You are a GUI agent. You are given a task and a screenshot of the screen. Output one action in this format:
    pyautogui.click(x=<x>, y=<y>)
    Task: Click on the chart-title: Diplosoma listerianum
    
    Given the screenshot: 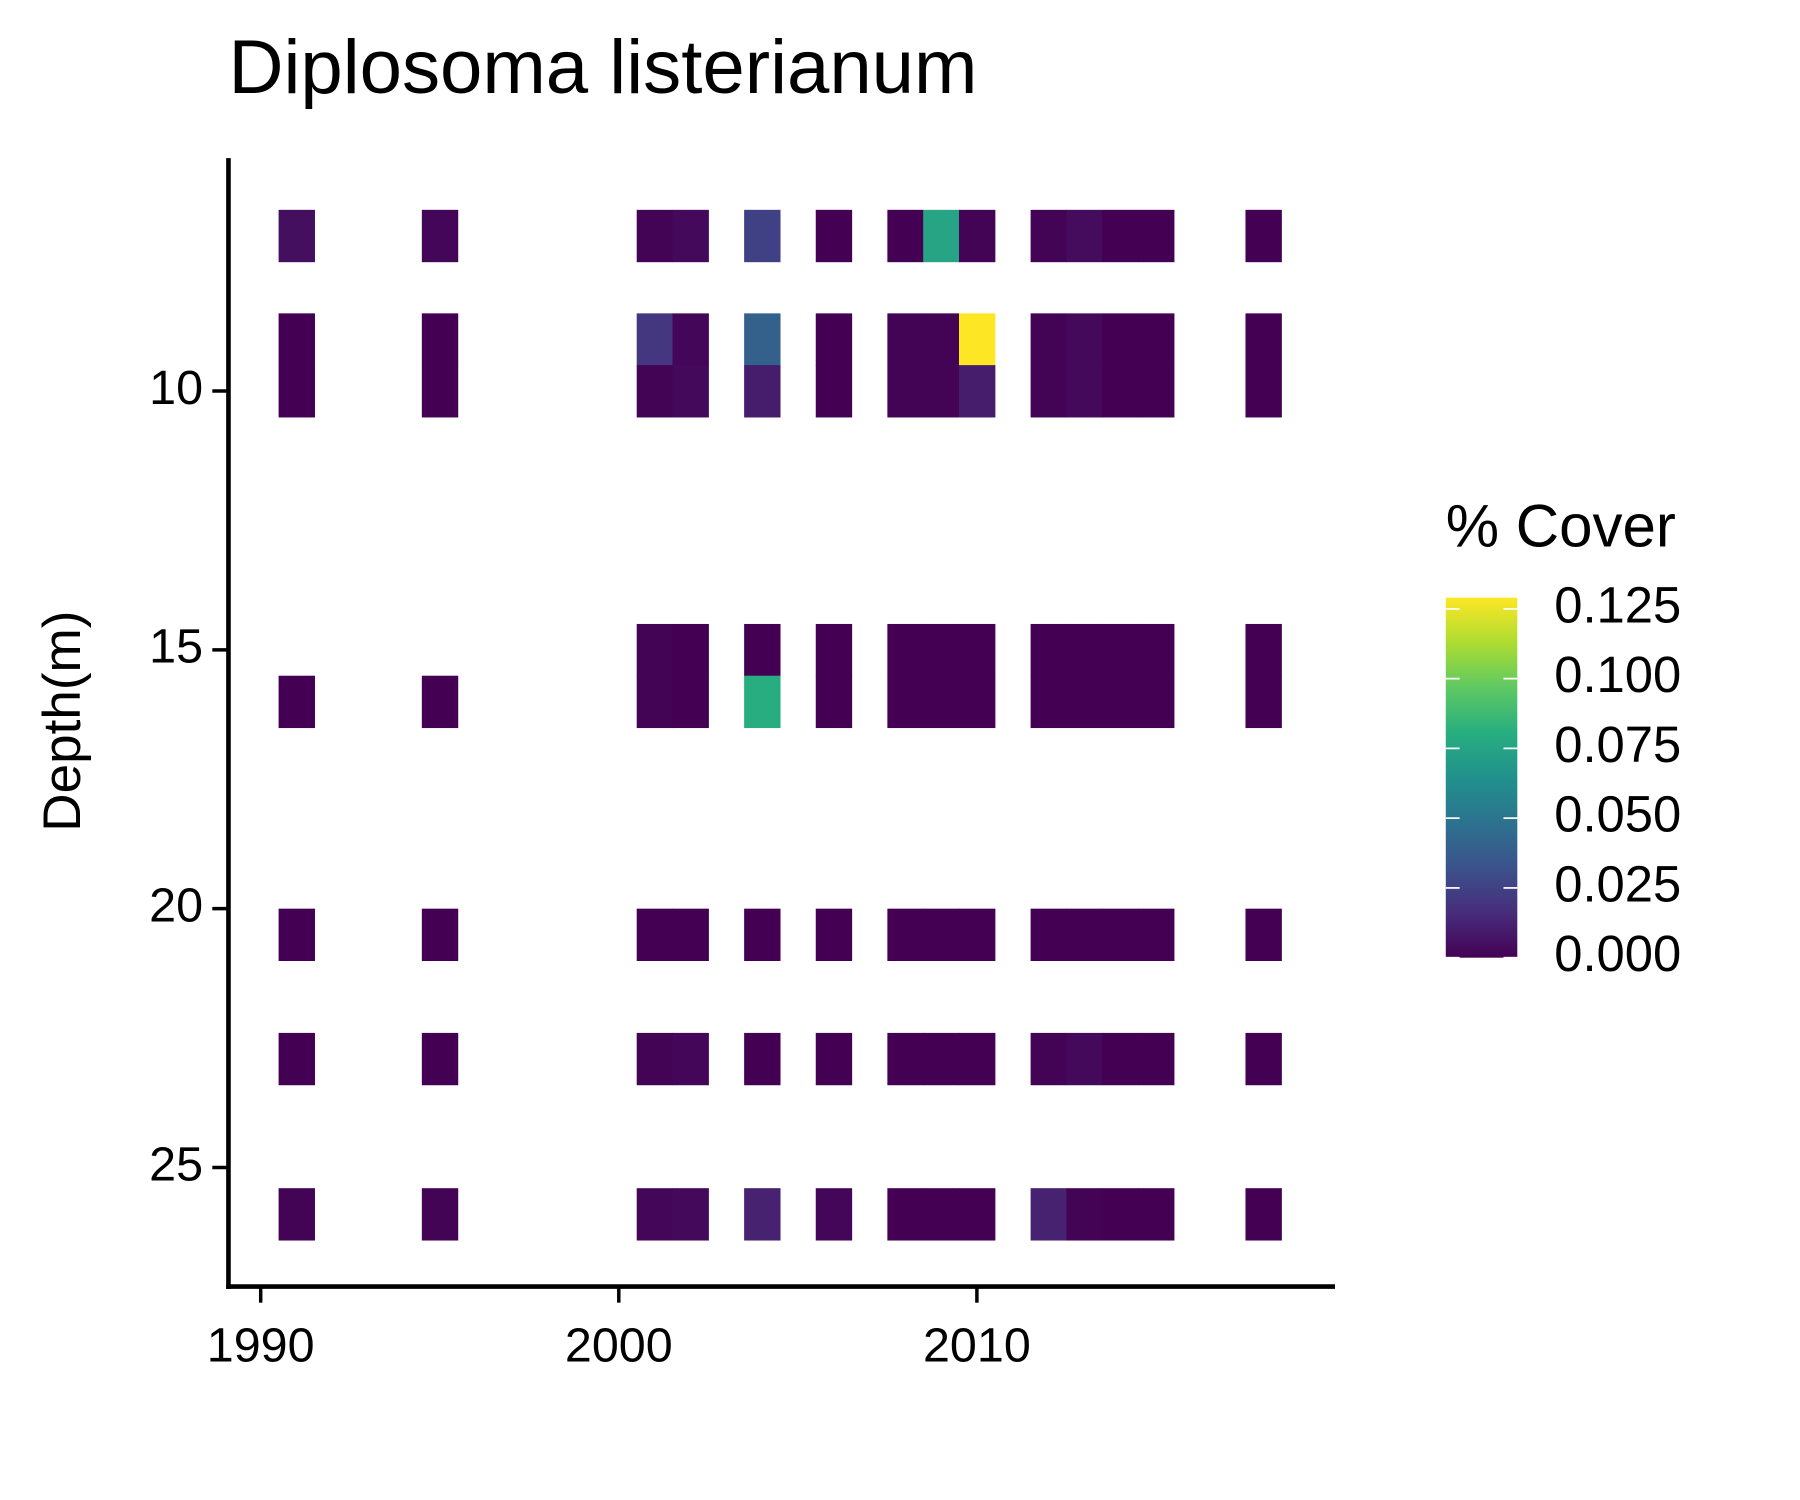 What is the action you would take?
    pyautogui.click(x=602, y=67)
    